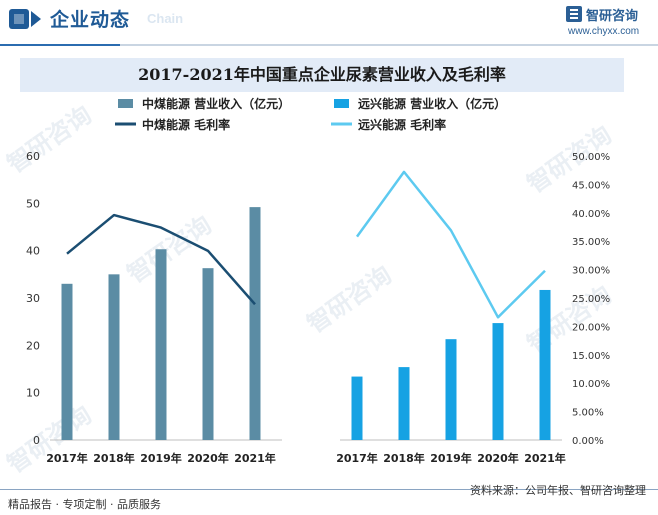 The height and width of the screenshot is (515, 658). What do you see at coordinates (216, 103) in the screenshot?
I see `legend-label: 中煤能源 营业收入（亿元）` at bounding box center [216, 103].